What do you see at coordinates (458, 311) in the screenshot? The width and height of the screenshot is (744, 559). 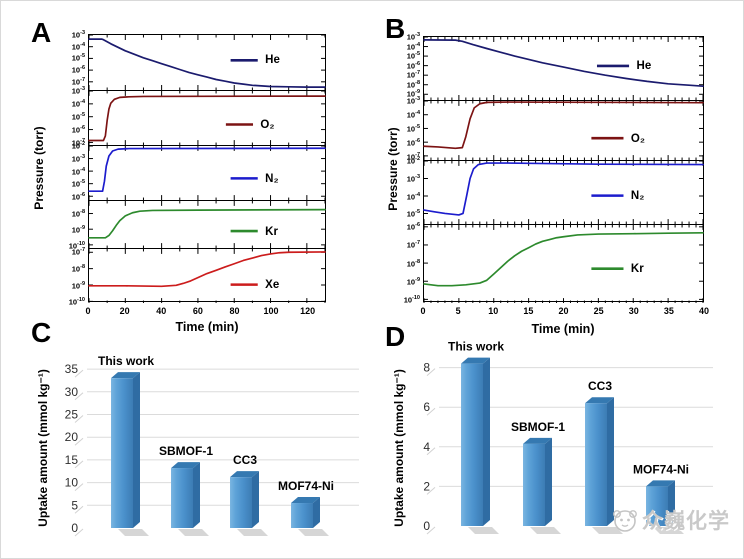 I see `x-tick-label: 5` at bounding box center [458, 311].